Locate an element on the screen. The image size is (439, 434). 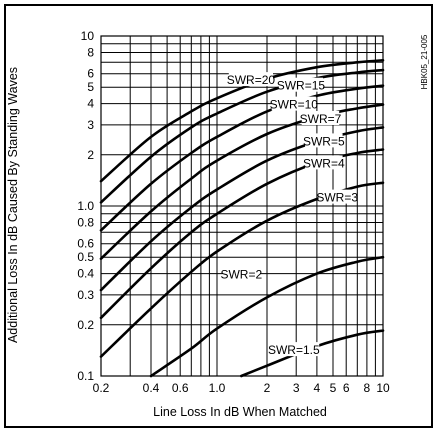
y-tick-label: 0.2 is located at coordinates (85, 325).